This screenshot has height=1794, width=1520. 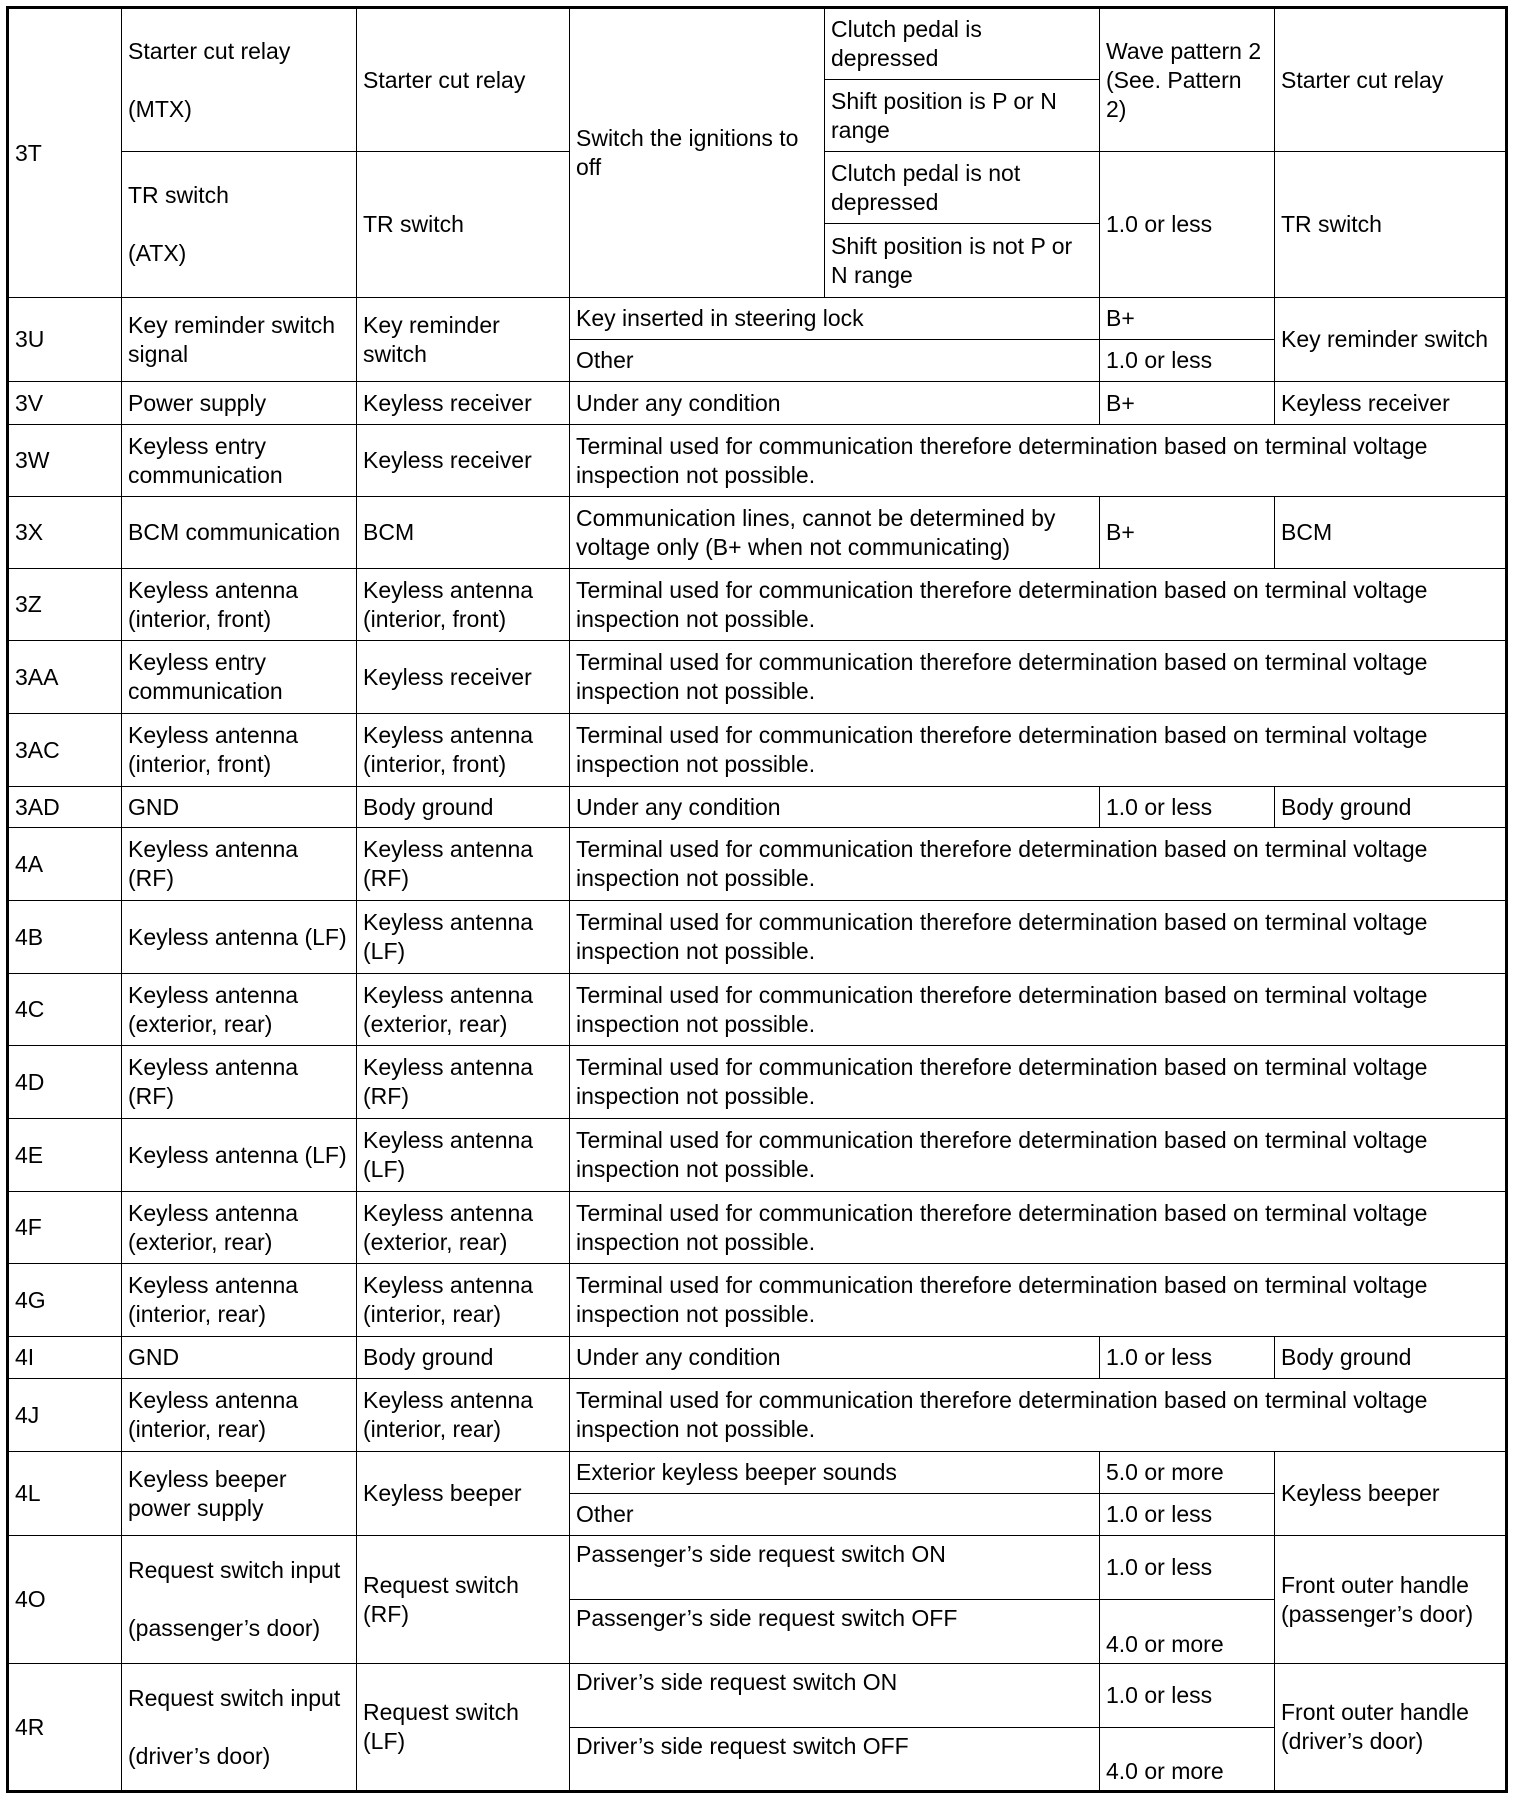 What do you see at coordinates (834, 1759) in the screenshot?
I see `table-cell: Driver’s side request switch OFF` at bounding box center [834, 1759].